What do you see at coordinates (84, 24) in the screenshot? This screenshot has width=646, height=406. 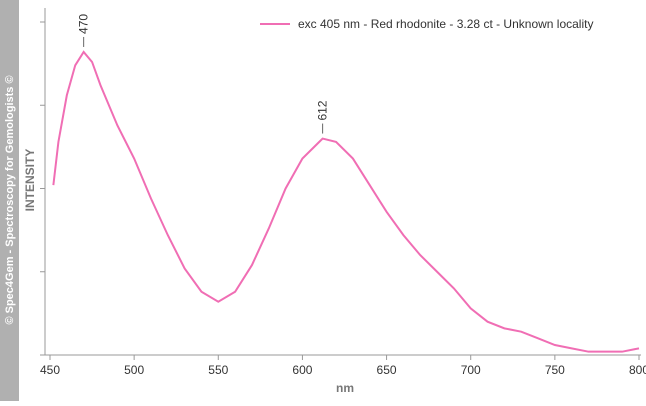 I see `annotation-label: 470` at bounding box center [84, 24].